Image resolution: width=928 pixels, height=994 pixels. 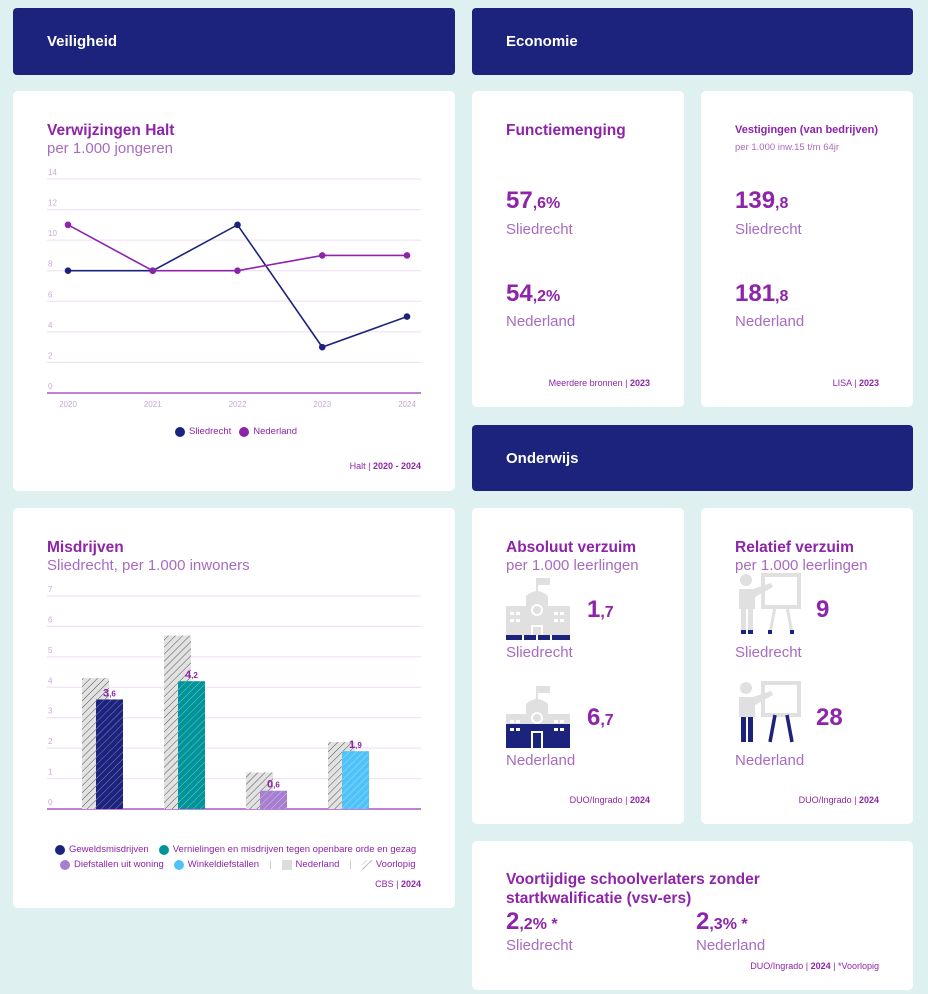 I want to click on y-tick-label: 2, so click(x=50, y=355).